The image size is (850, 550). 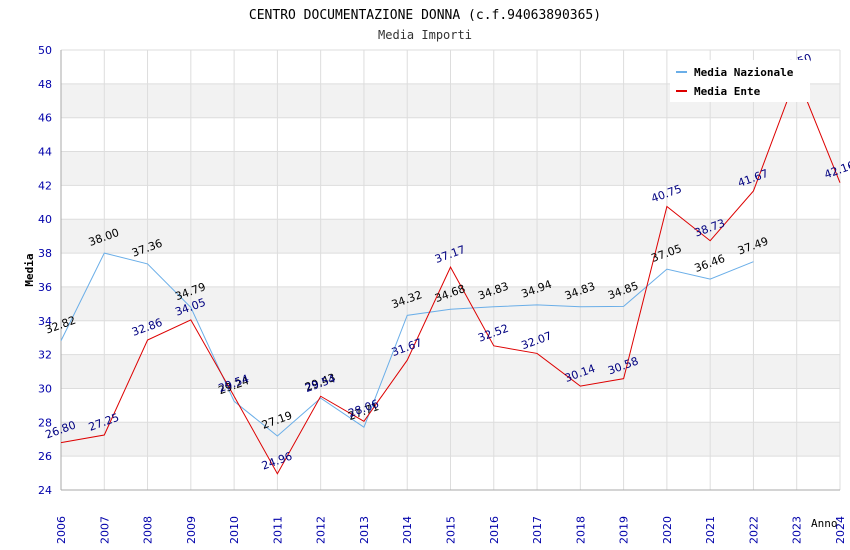 What do you see at coordinates (45, 456) in the screenshot?
I see `y-tick-label: 26` at bounding box center [45, 456].